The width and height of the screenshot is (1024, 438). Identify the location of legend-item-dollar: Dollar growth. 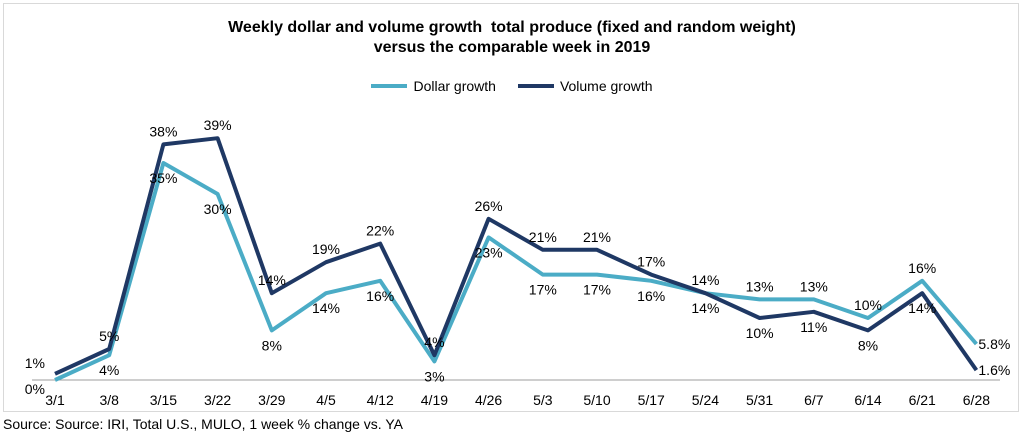
(433, 86).